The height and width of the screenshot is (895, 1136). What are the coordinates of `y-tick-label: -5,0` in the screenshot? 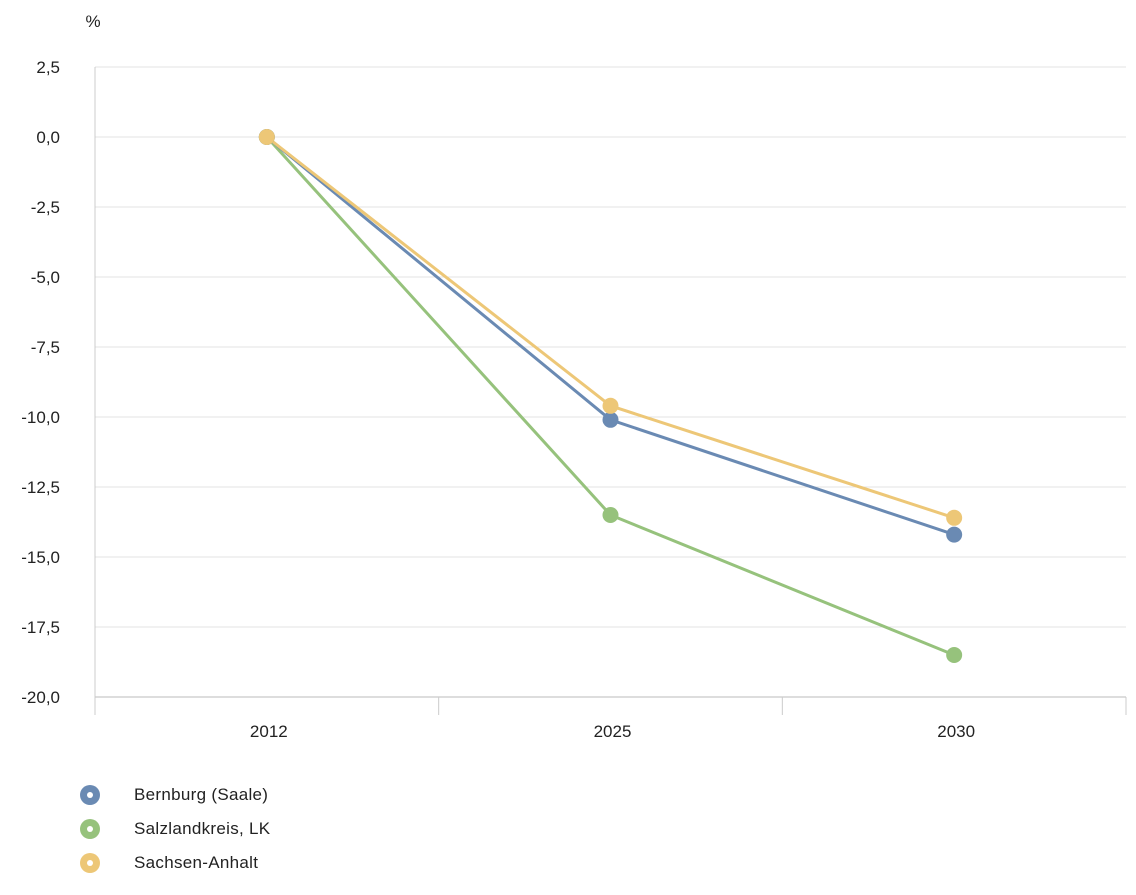 It's located at (45, 277).